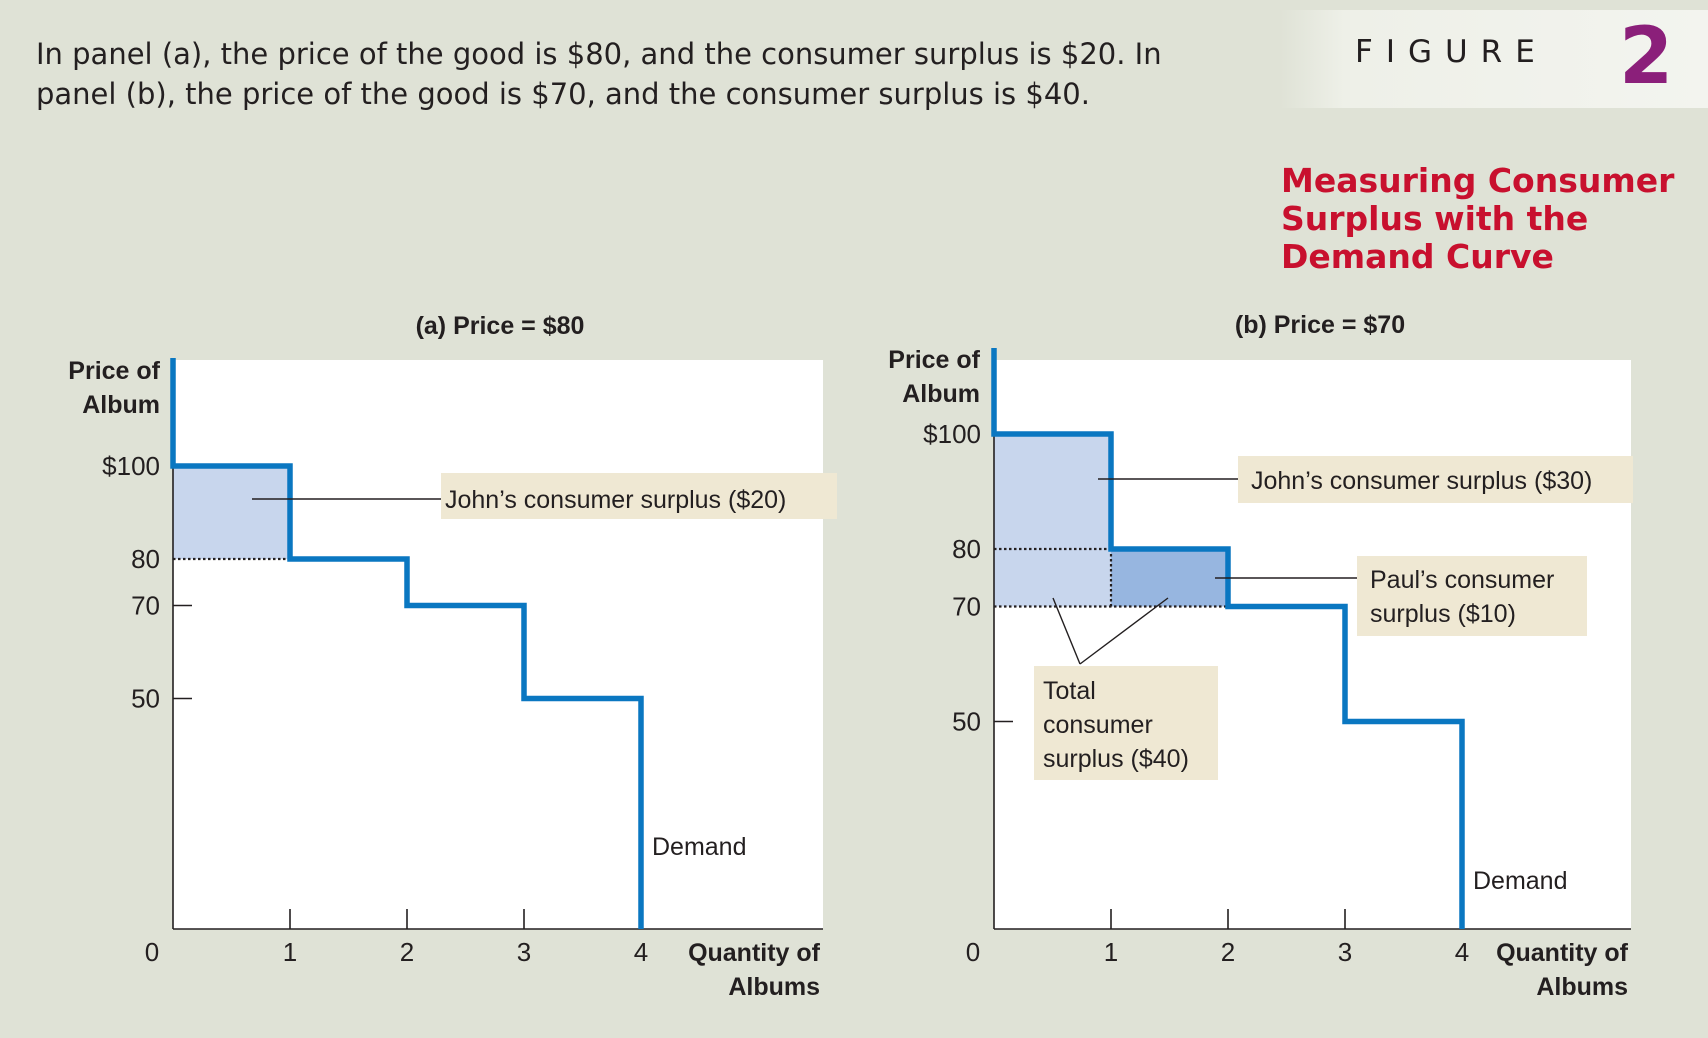 This screenshot has height=1038, width=1708. I want to click on total-surplus-callout-box, so click(1126, 723).